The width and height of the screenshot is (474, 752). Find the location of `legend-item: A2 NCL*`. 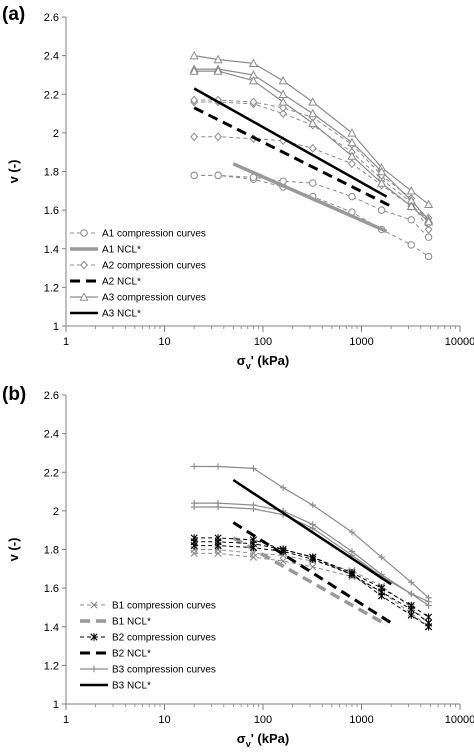

legend-item: A2 NCL* is located at coordinates (105, 282).